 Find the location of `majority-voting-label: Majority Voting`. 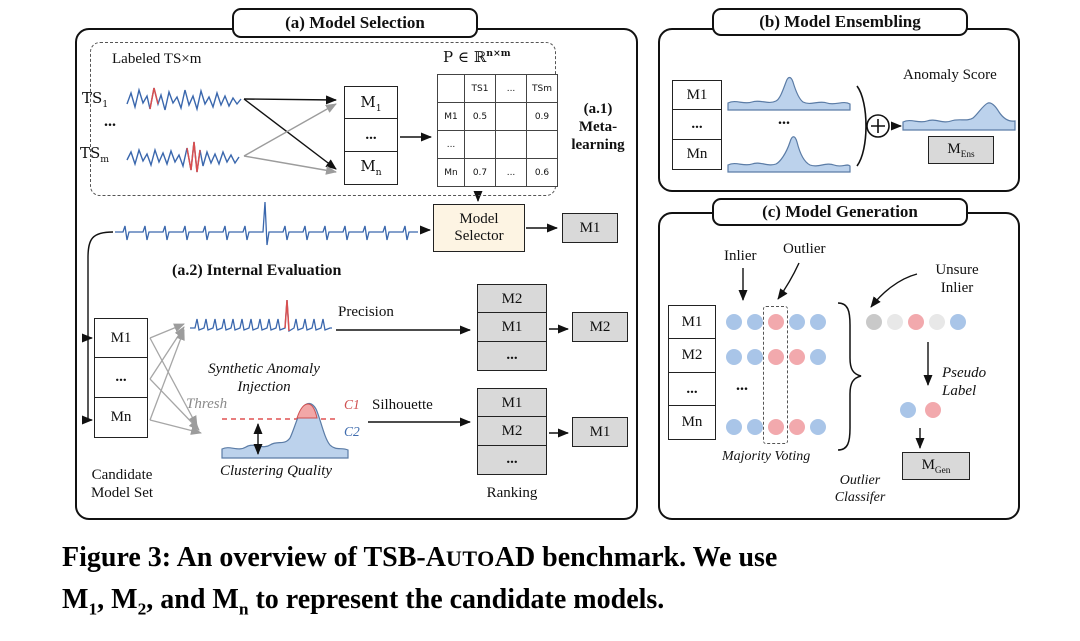

majority-voting-label: Majority Voting is located at coordinates (766, 456).